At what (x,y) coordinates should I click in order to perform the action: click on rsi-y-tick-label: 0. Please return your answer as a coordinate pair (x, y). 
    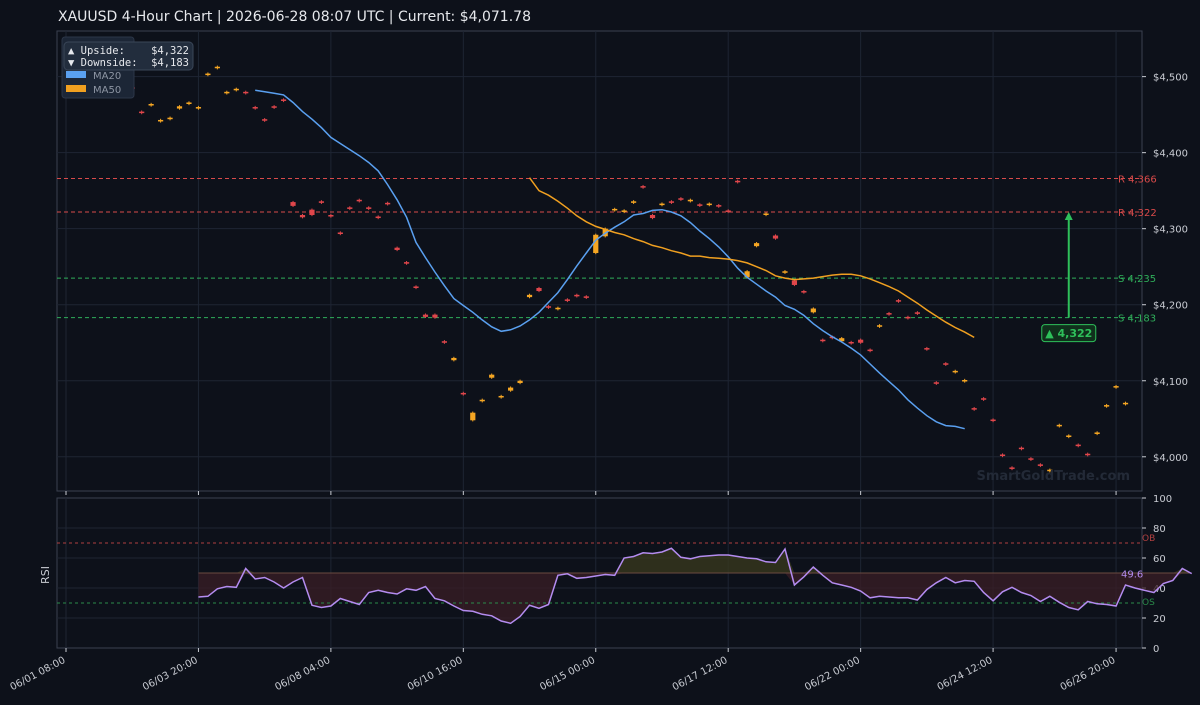
    Looking at the image, I should click on (1156, 649).